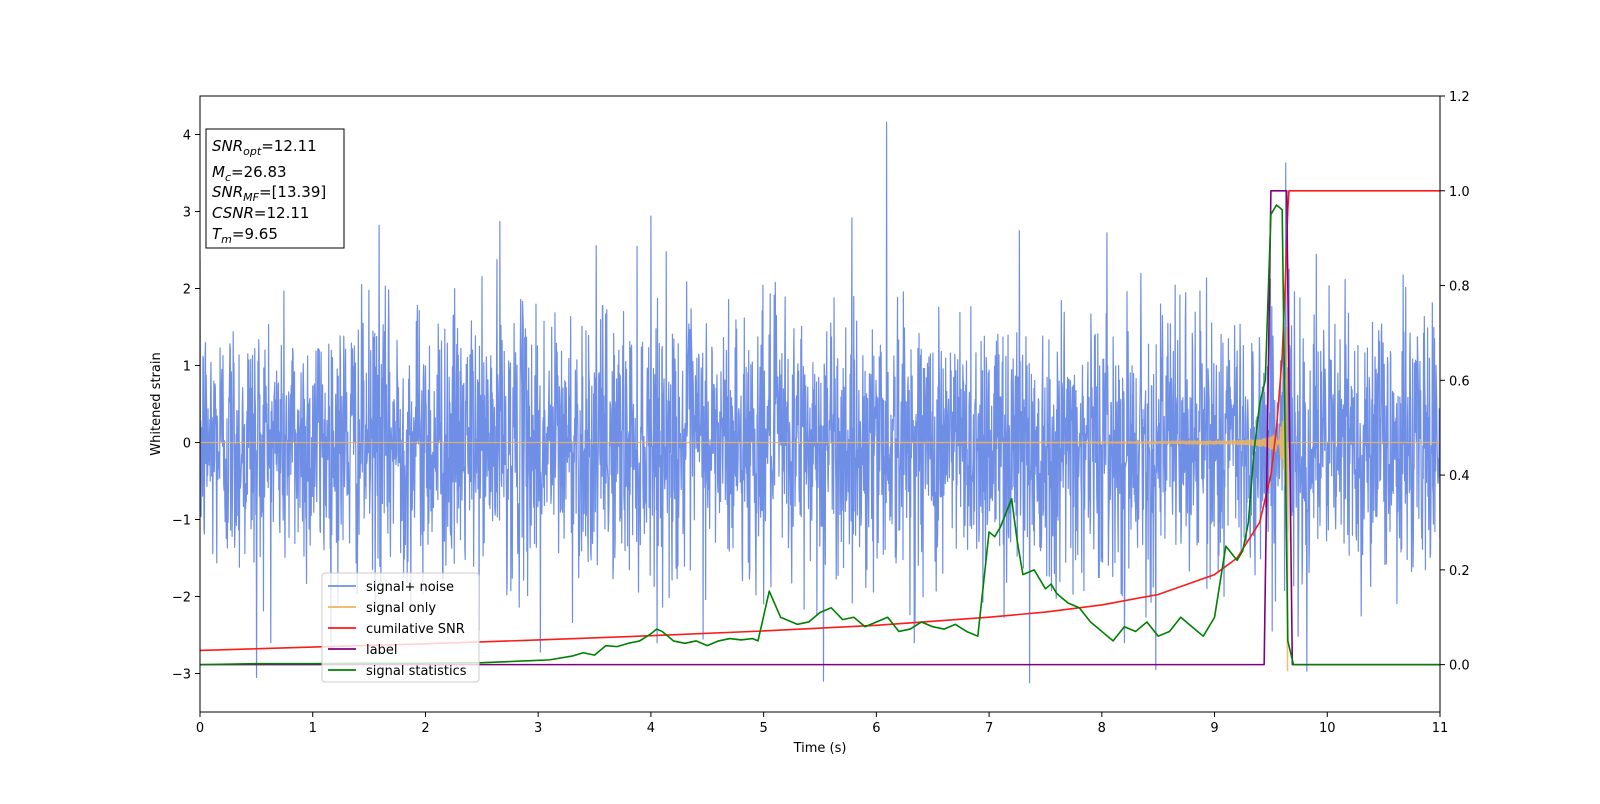 This screenshot has width=1600, height=804. I want to click on x-tick-label: 3, so click(538, 728).